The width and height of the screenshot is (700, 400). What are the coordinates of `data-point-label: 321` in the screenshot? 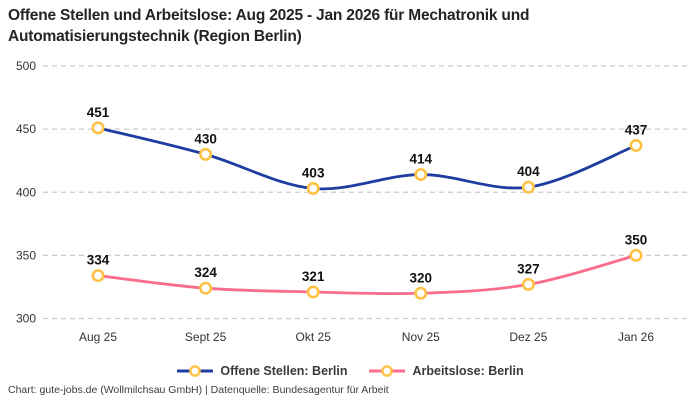 It's located at (313, 276).